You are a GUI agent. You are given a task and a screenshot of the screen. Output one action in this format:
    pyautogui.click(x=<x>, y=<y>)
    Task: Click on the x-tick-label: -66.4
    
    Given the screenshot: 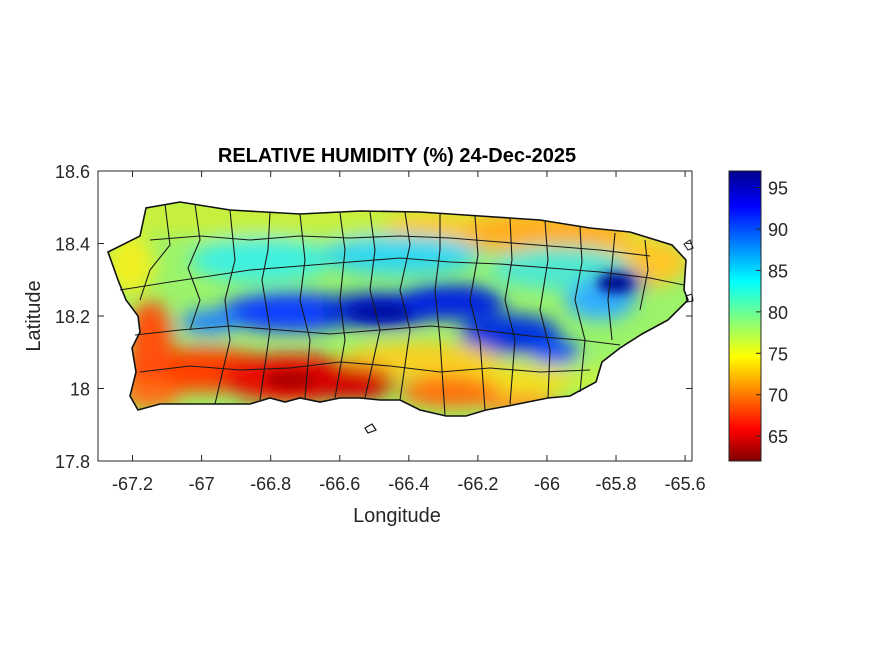 What is the action you would take?
    pyautogui.click(x=408, y=484)
    